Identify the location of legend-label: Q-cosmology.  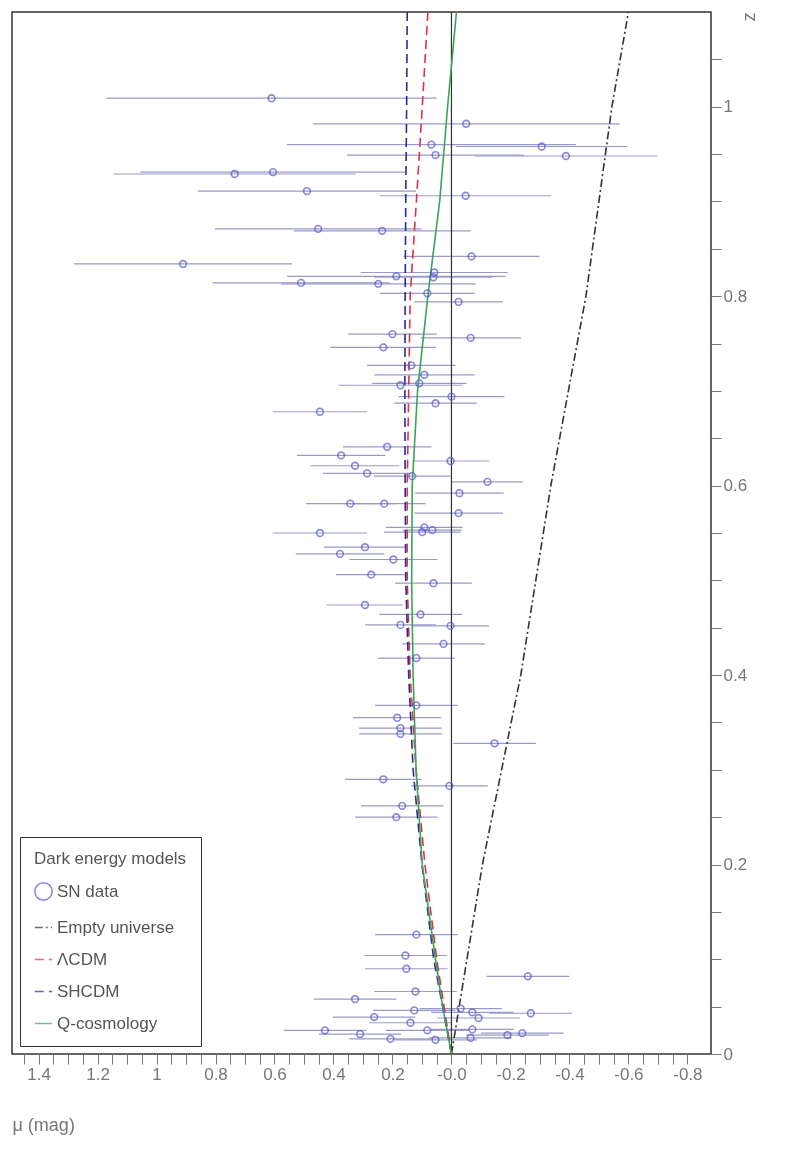
(107, 1023).